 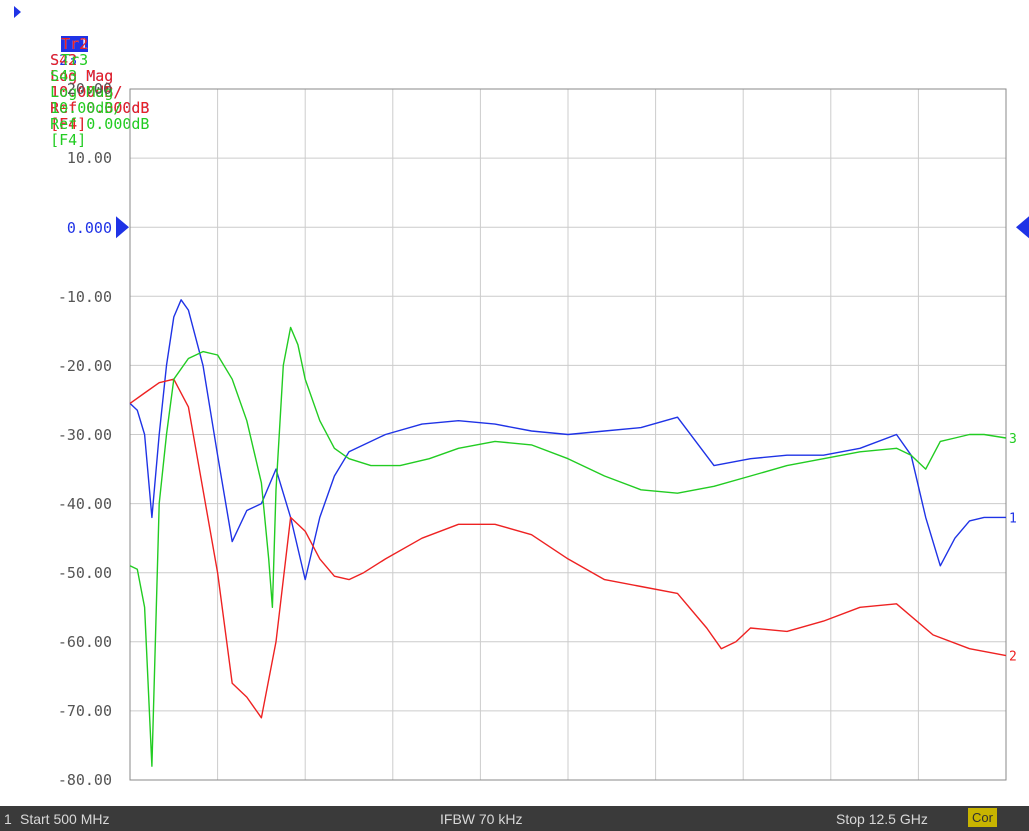 I want to click on y-tick-label: -70.00, so click(x=84, y=711).